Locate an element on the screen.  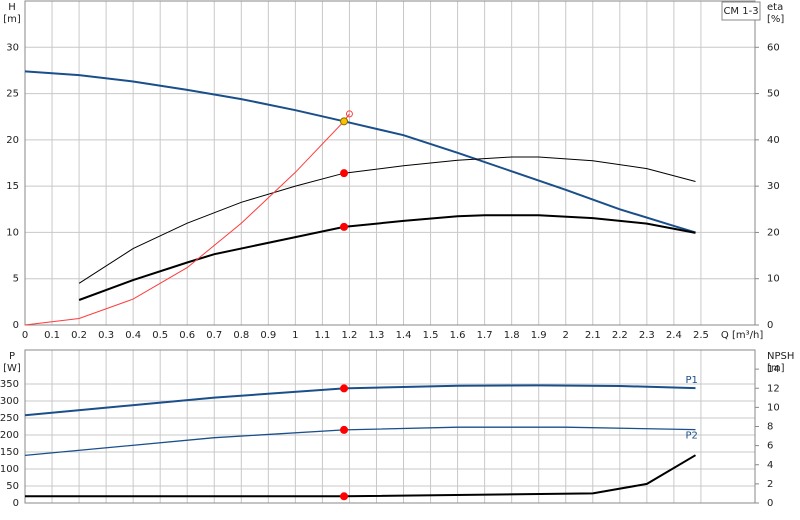
x-tick-label: 1 is located at coordinates (295, 335).